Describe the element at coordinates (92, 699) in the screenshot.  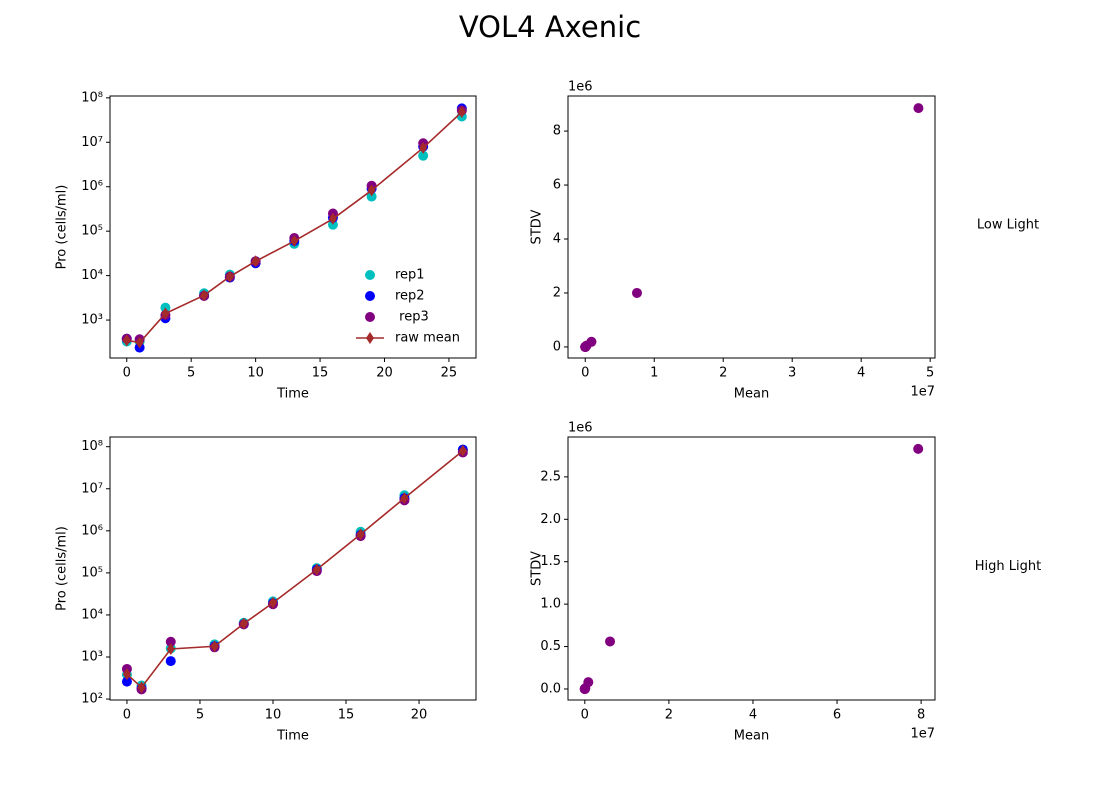
I see `y-tick-label: 10²` at that location.